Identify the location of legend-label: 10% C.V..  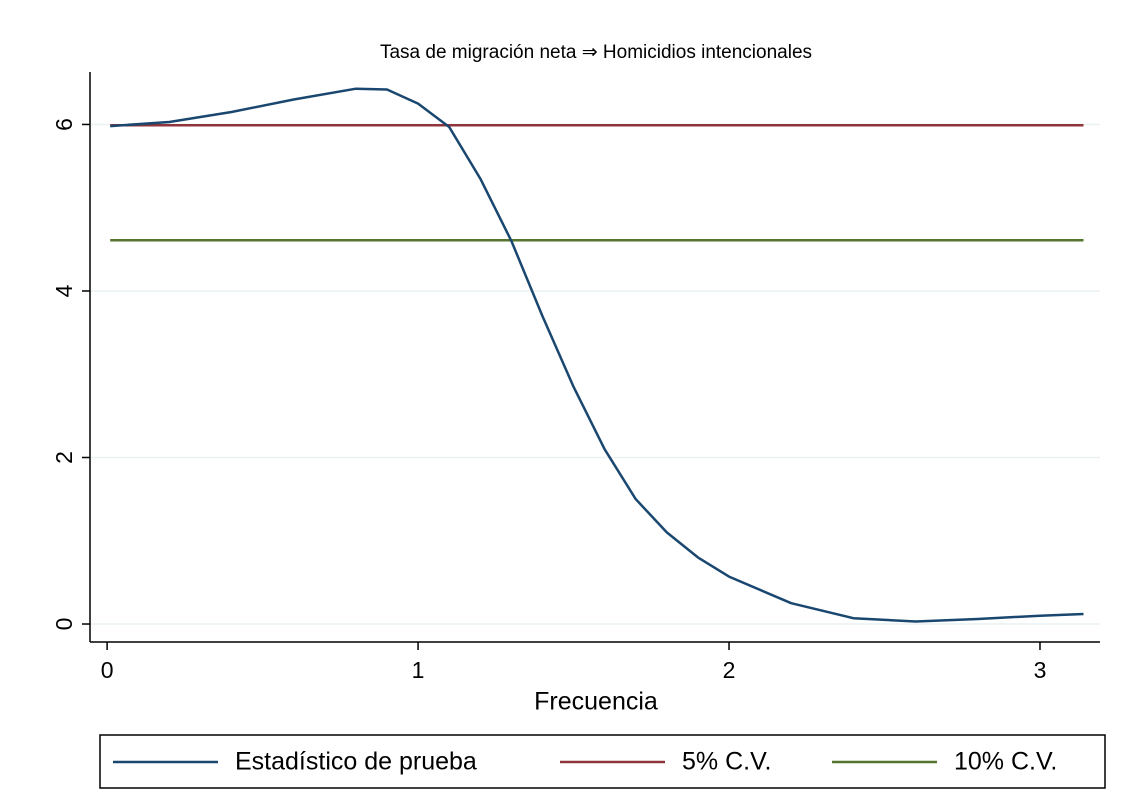
(1005, 762).